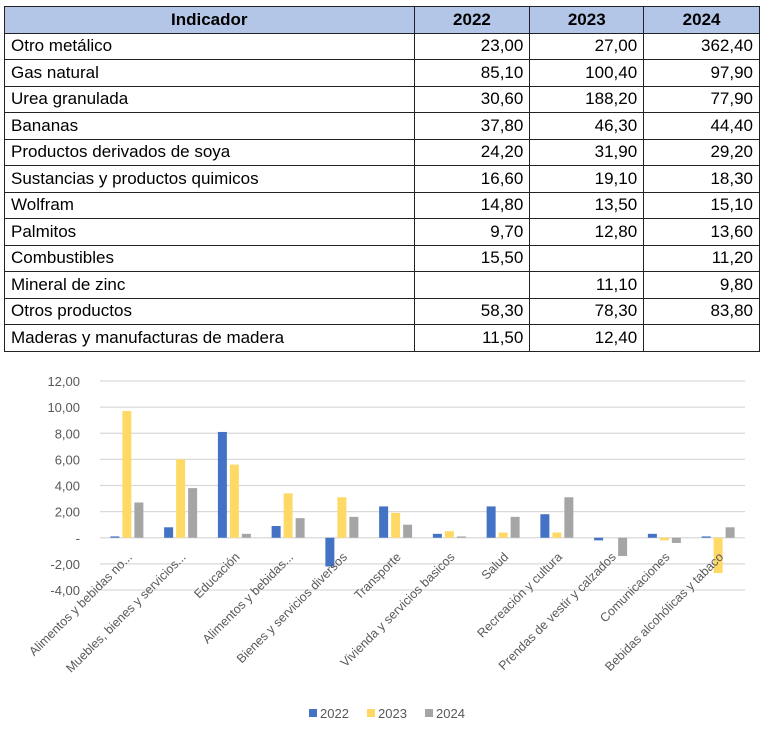 The image size is (763, 730). What do you see at coordinates (587, 338) in the screenshot?
I see `value-cell-2023: 12,40` at bounding box center [587, 338].